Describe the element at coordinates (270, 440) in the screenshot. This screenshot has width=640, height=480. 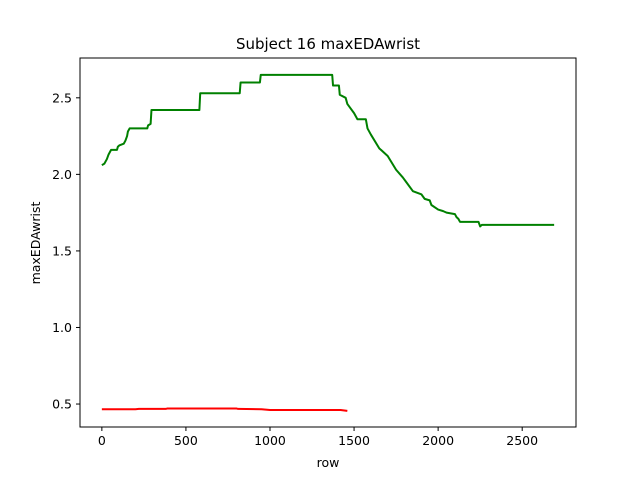
I see `x-tick-label: 1000` at that location.